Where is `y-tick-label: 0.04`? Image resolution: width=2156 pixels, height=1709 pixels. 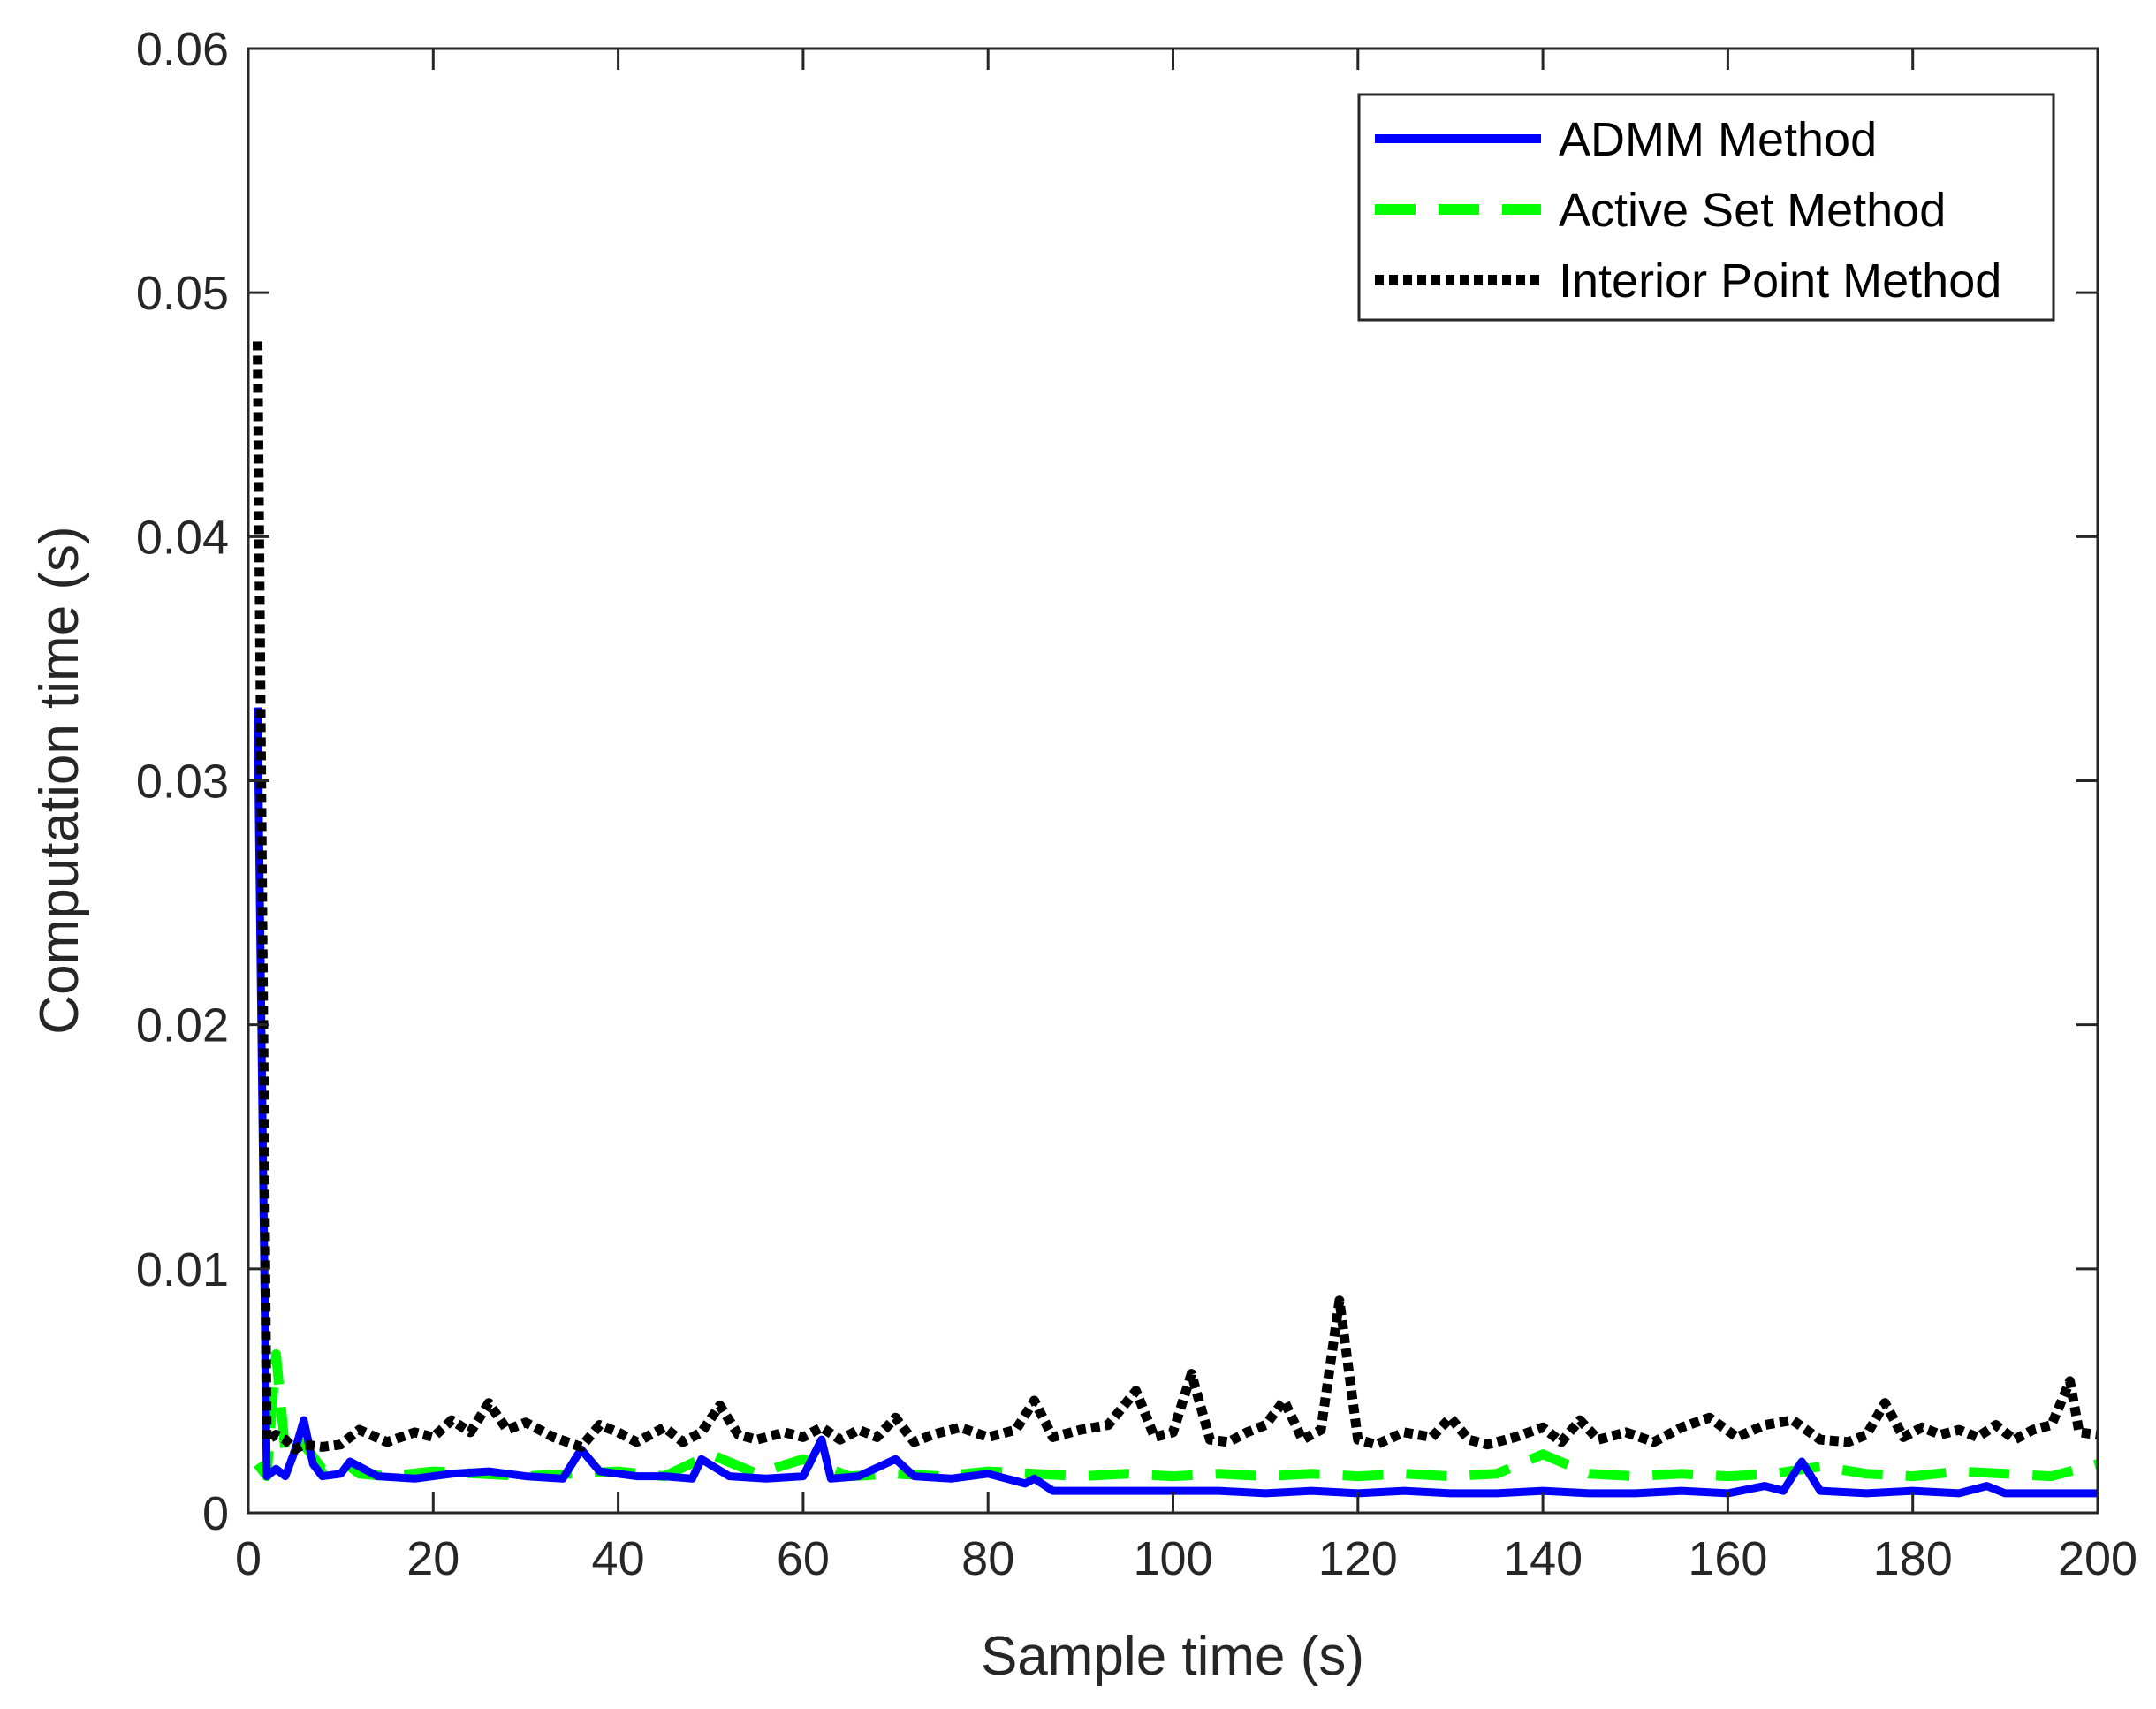 y-tick-label: 0.04 is located at coordinates (182, 537).